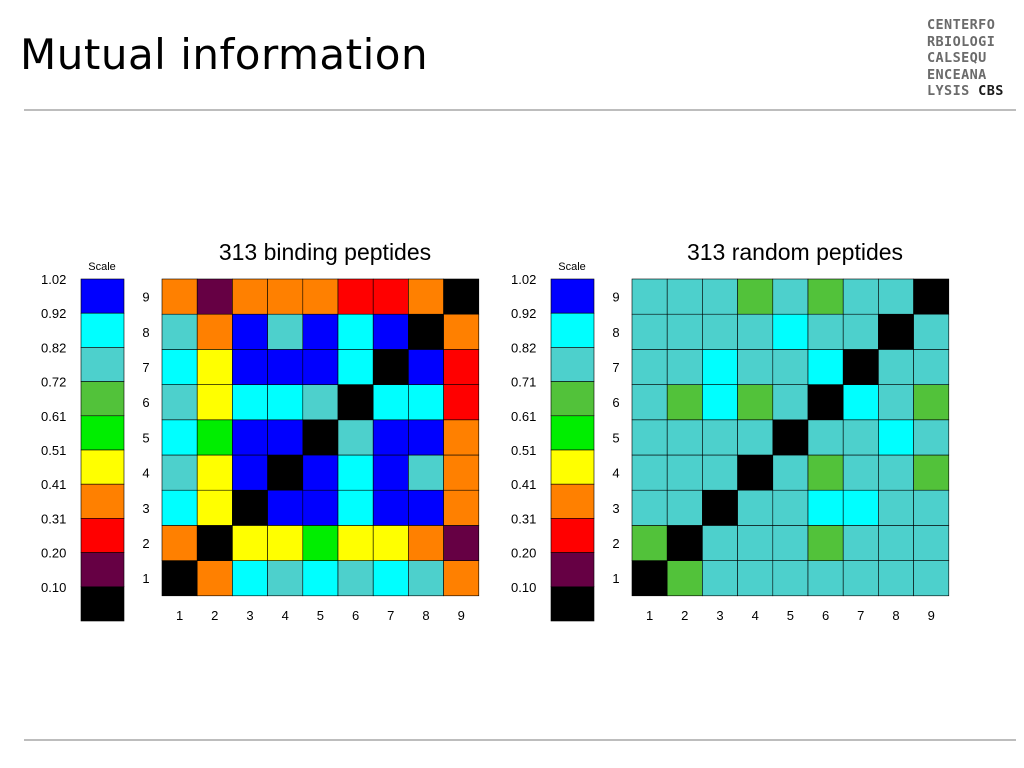 The height and width of the screenshot is (768, 1024). Describe the element at coordinates (523, 347) in the screenshot. I see `scale-tick-label: 0.82` at that location.